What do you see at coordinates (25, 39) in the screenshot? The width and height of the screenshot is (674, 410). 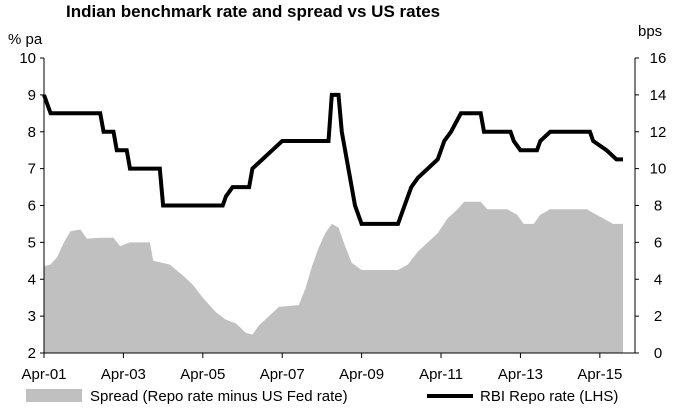 I see `left-axis-unit: % pa` at bounding box center [25, 39].